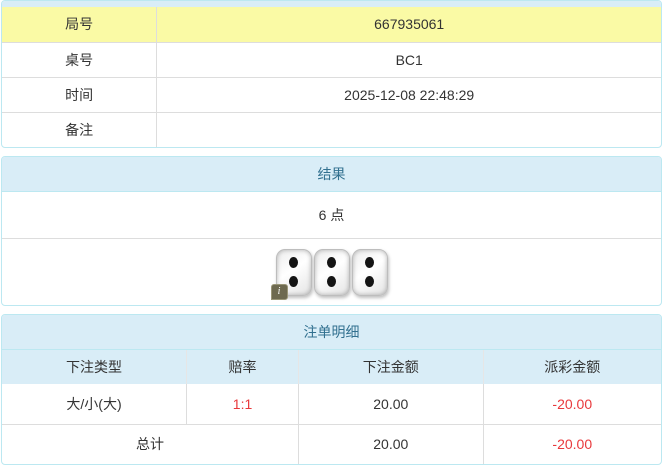 The height and width of the screenshot is (465, 663). I want to click on bet-amount-cell: 20.00, so click(391, 404).